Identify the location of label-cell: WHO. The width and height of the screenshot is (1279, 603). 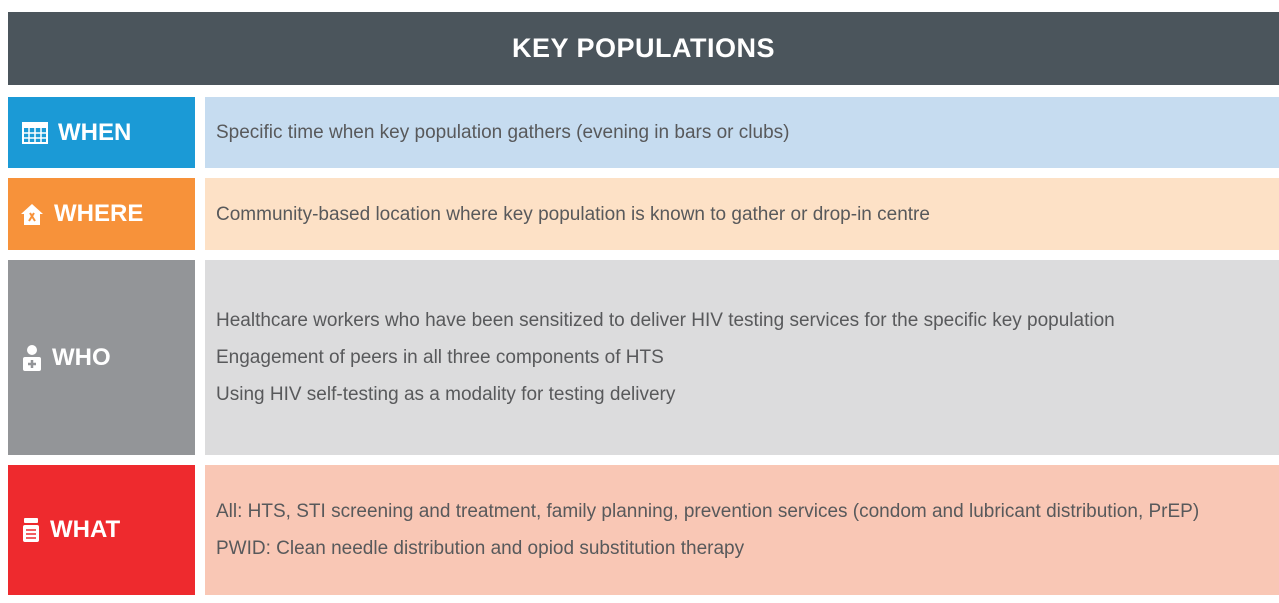
(101, 357).